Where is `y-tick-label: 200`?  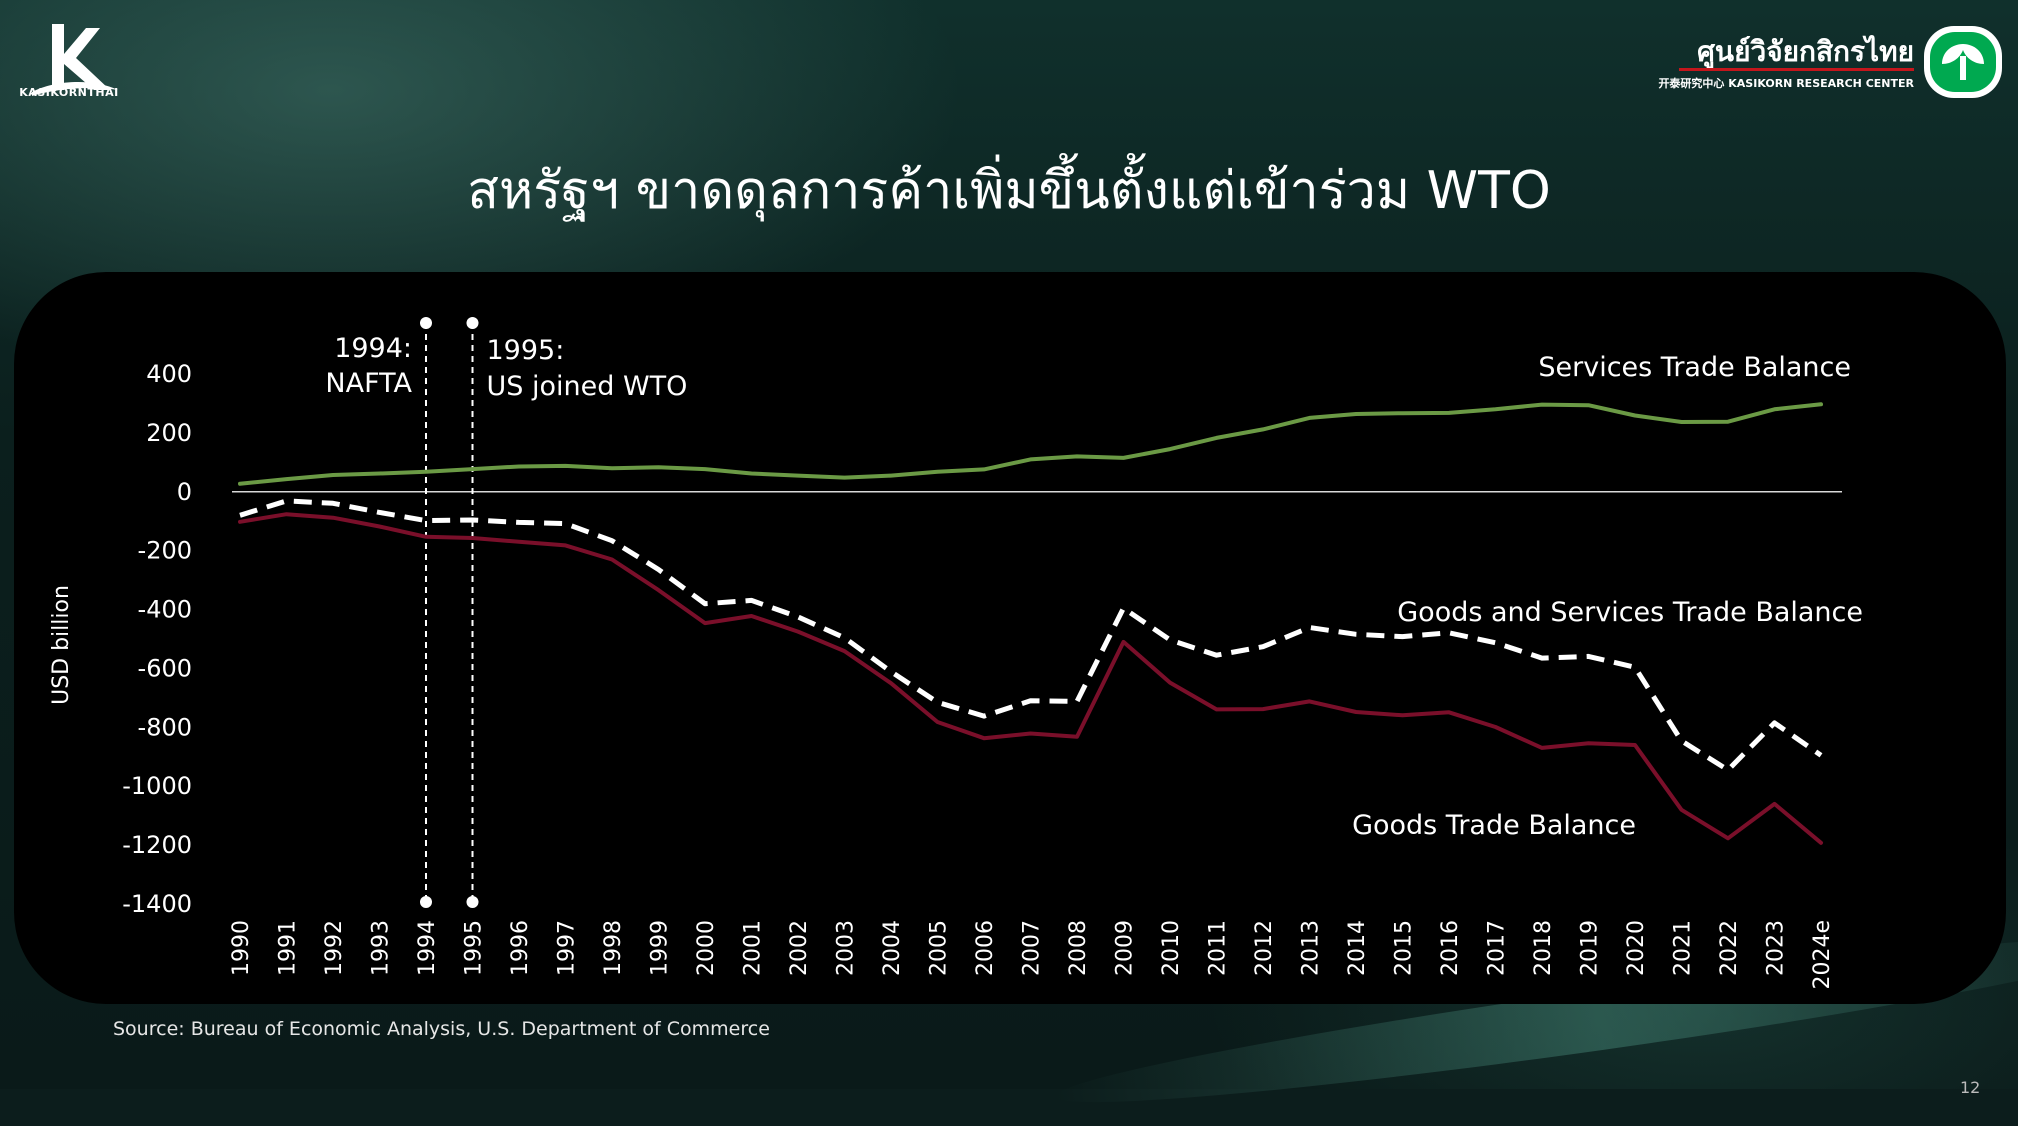 y-tick-label: 200 is located at coordinates (169, 433).